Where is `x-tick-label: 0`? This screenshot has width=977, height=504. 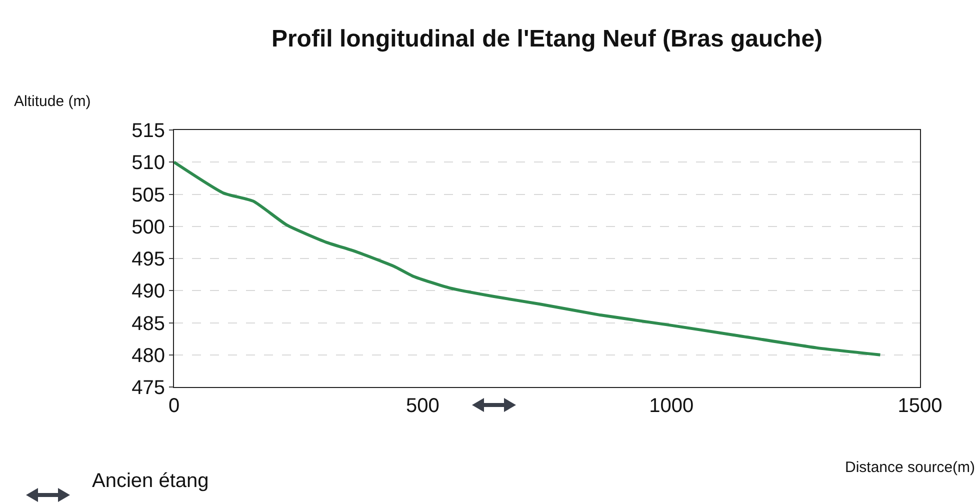 x-tick-label: 0 is located at coordinates (174, 406).